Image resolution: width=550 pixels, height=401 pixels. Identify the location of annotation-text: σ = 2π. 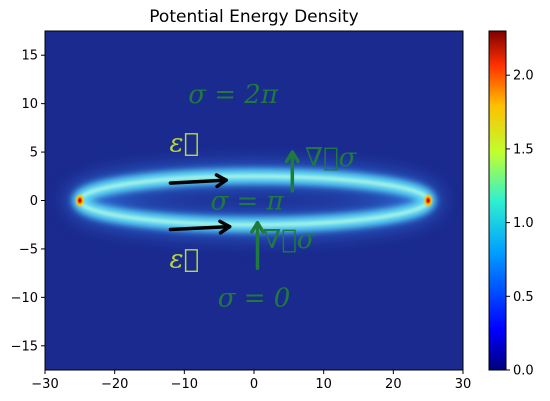
(233, 95).